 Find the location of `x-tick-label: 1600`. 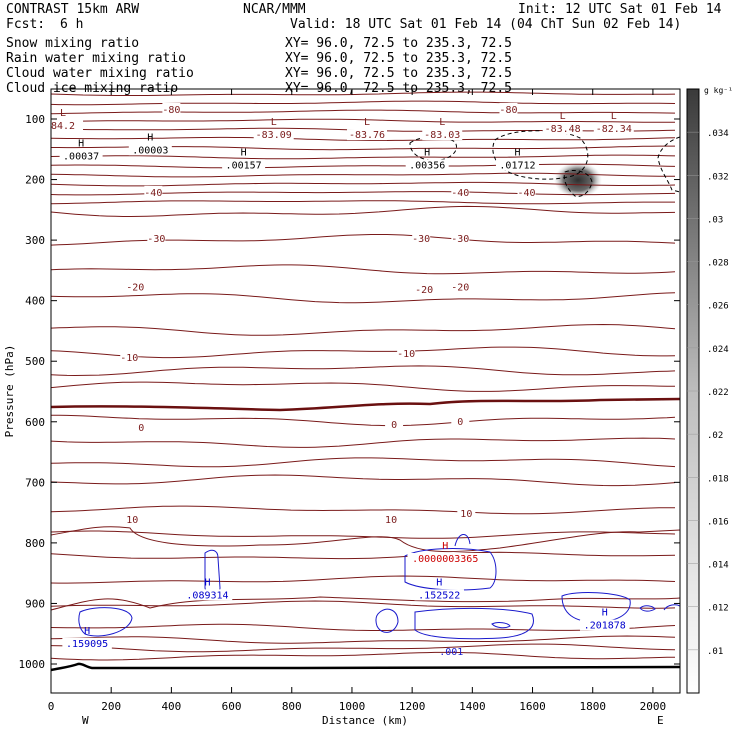

x-tick-label: 1600 is located at coordinates (532, 706).